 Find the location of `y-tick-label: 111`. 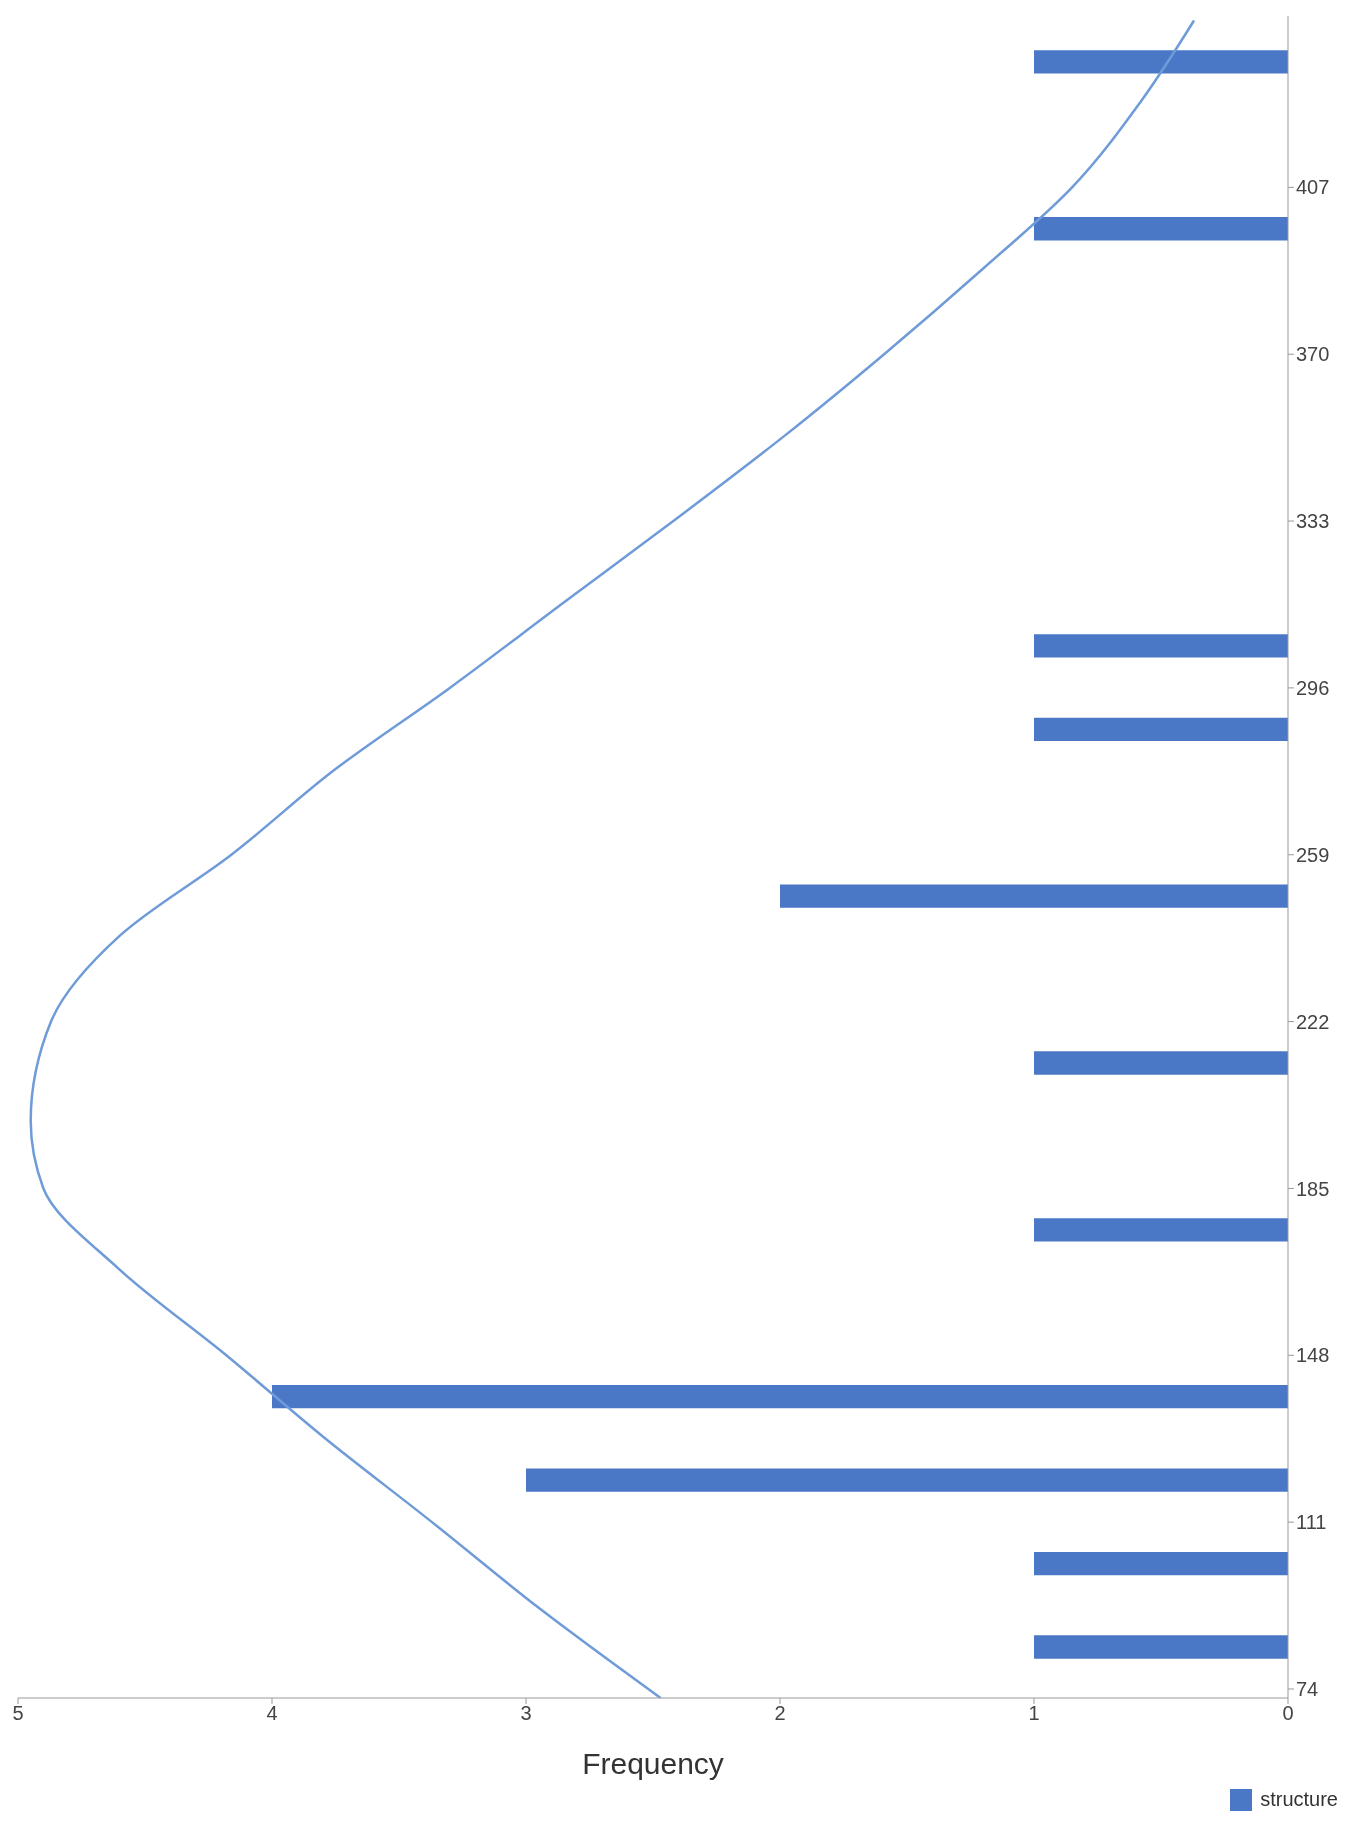

y-tick-label: 111 is located at coordinates (1311, 1522).